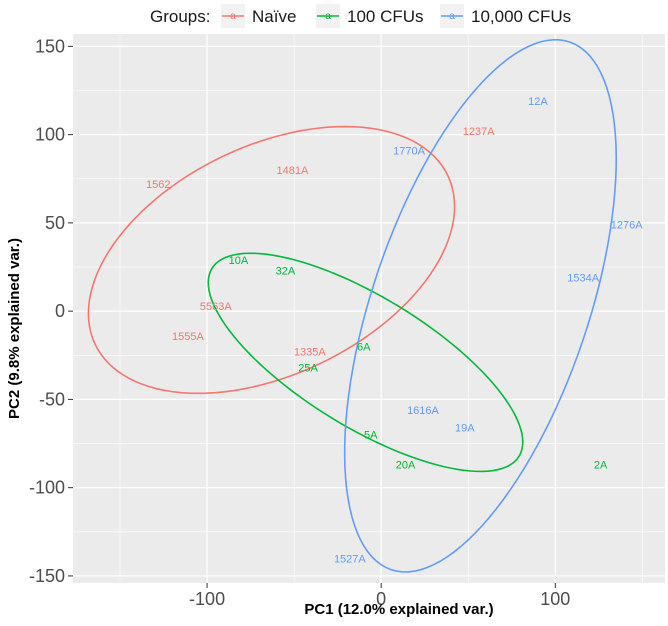 The image size is (668, 626). What do you see at coordinates (188, 337) in the screenshot?
I see `point-label-1555a: 1555A` at bounding box center [188, 337].